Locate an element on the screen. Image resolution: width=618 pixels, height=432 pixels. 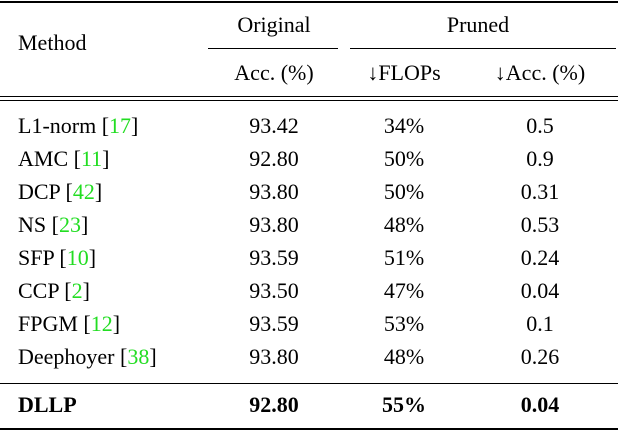
citation: 10 is located at coordinates (77, 257).